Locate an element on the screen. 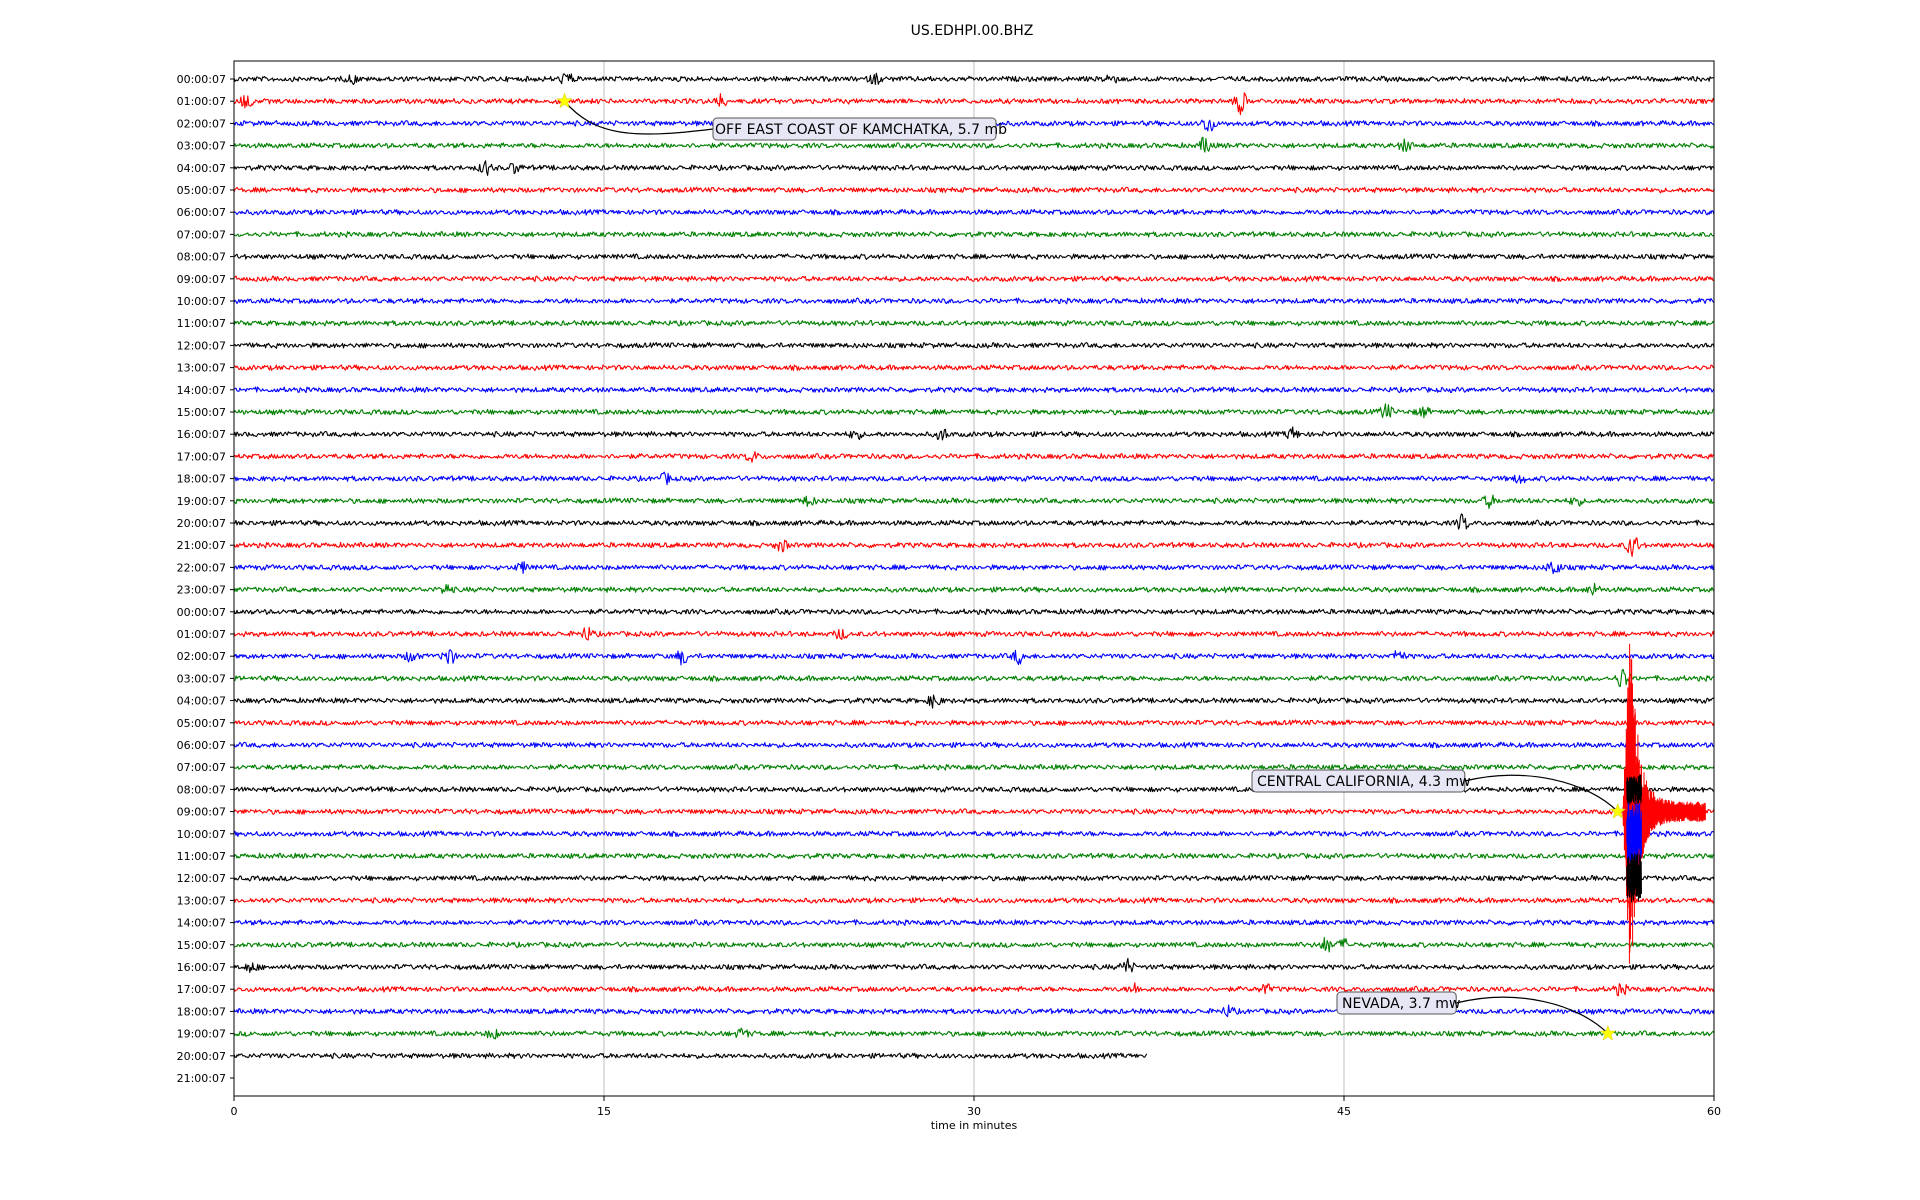  x-axis-label: time in minutes is located at coordinates (974, 1125).